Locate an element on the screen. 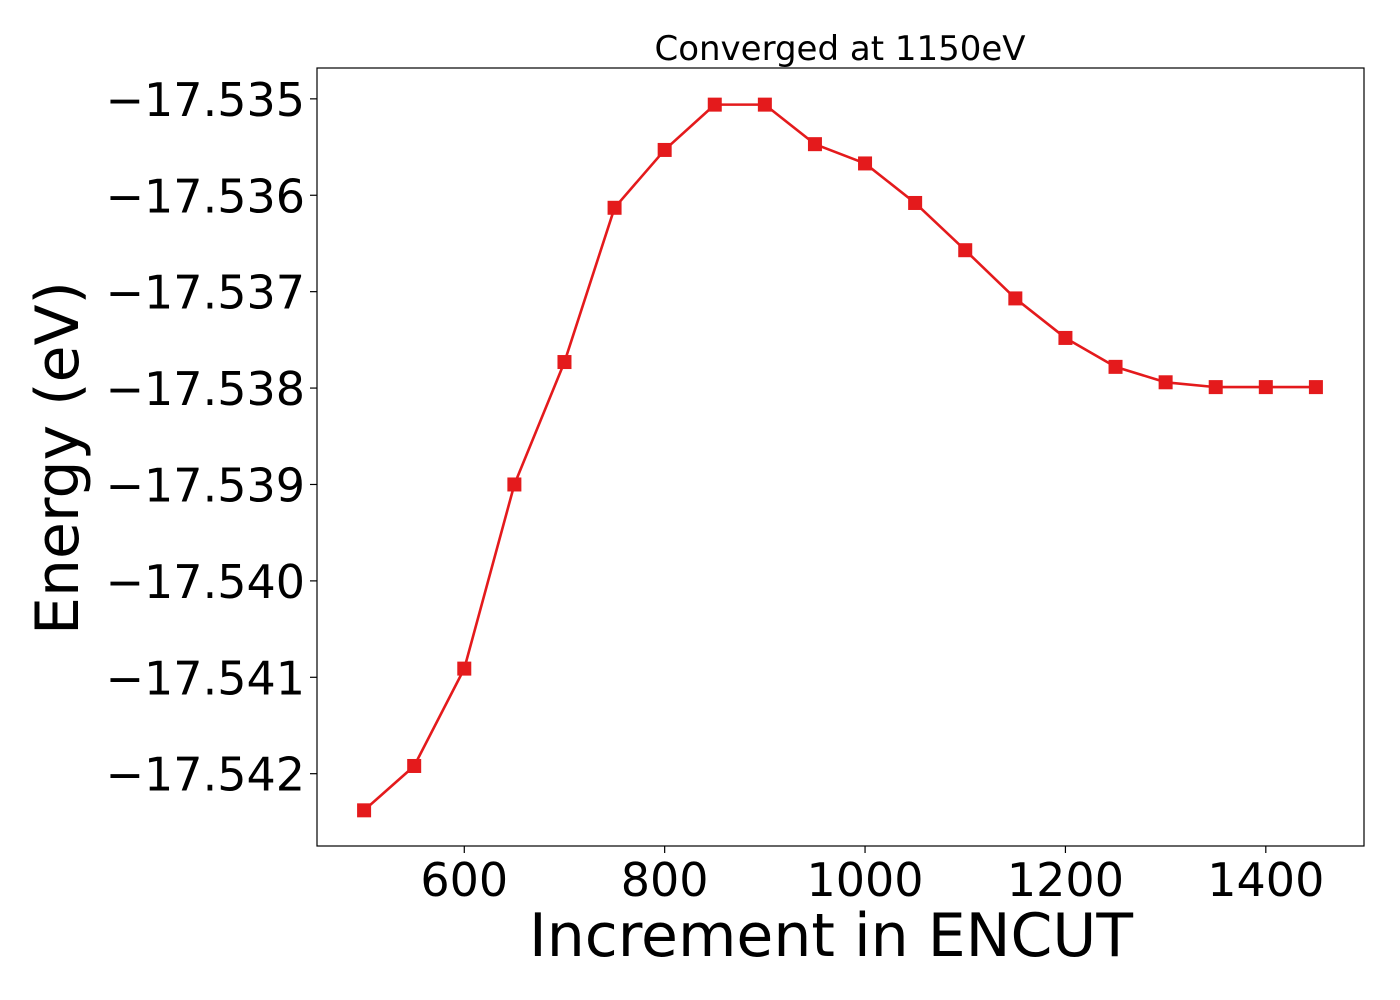 The image size is (1400, 1000). y-tick-label: −17.538 is located at coordinates (206, 389).